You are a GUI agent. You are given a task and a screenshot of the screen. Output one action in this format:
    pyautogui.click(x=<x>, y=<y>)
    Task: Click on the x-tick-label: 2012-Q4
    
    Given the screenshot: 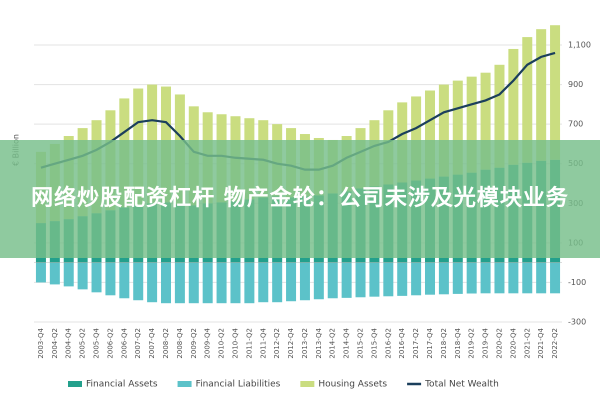 What is the action you would take?
    pyautogui.click(x=291, y=342)
    